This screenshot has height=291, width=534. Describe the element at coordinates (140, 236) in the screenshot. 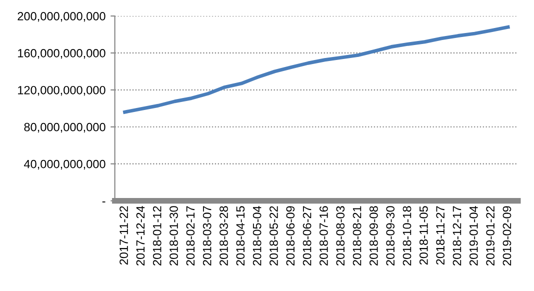

I see `x-tick-label: 2017-12-24` at that location.